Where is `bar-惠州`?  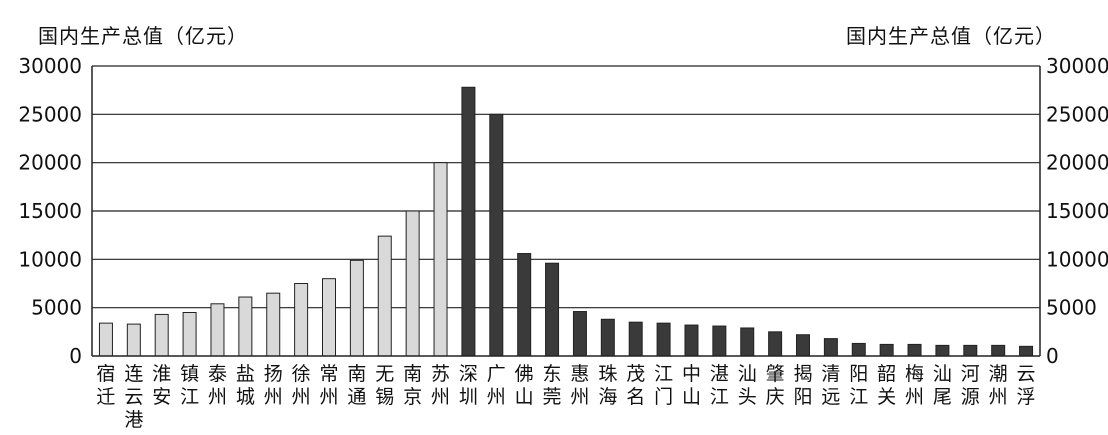
bar-惠州 is located at coordinates (579, 334).